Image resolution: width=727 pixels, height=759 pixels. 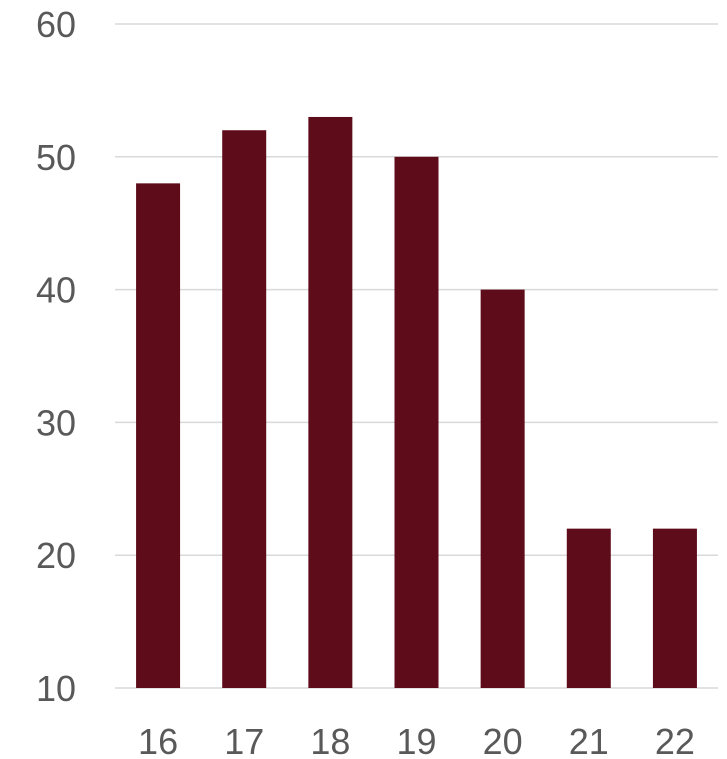 What do you see at coordinates (330, 740) in the screenshot?
I see `x-tick-label: 18` at bounding box center [330, 740].